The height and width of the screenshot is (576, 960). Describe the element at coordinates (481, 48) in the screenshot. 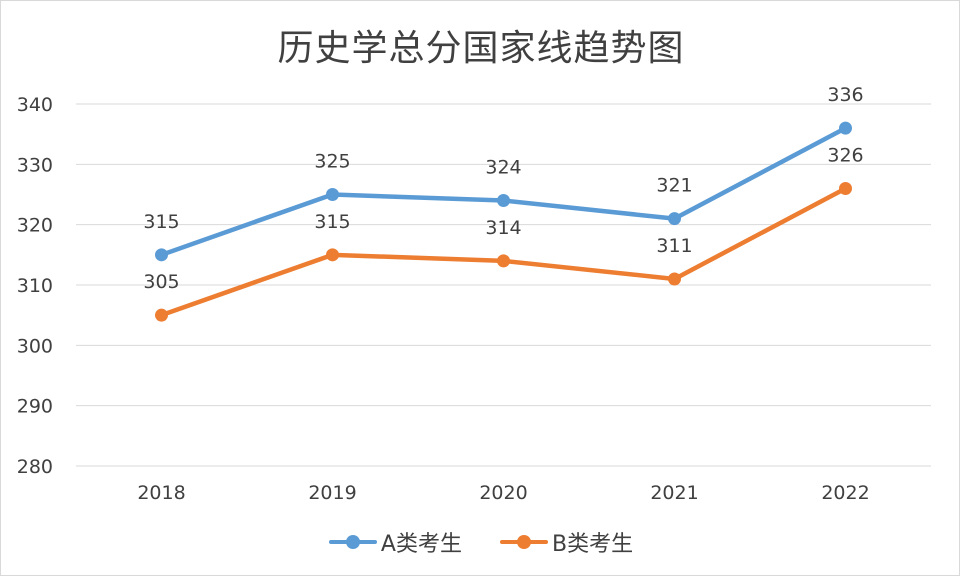

I see `chart-title: 历史学总分国家线趋势图` at that location.